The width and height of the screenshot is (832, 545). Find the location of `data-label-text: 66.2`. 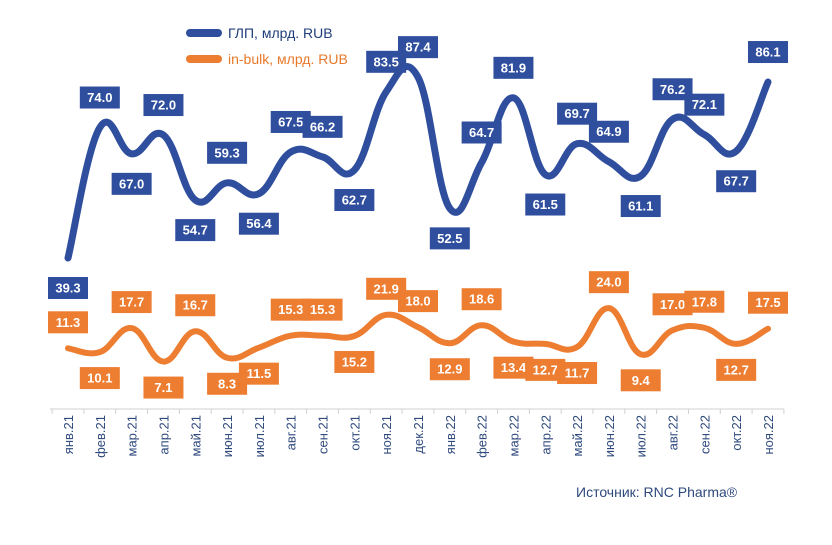

data-label-text: 66.2 is located at coordinates (322, 126).